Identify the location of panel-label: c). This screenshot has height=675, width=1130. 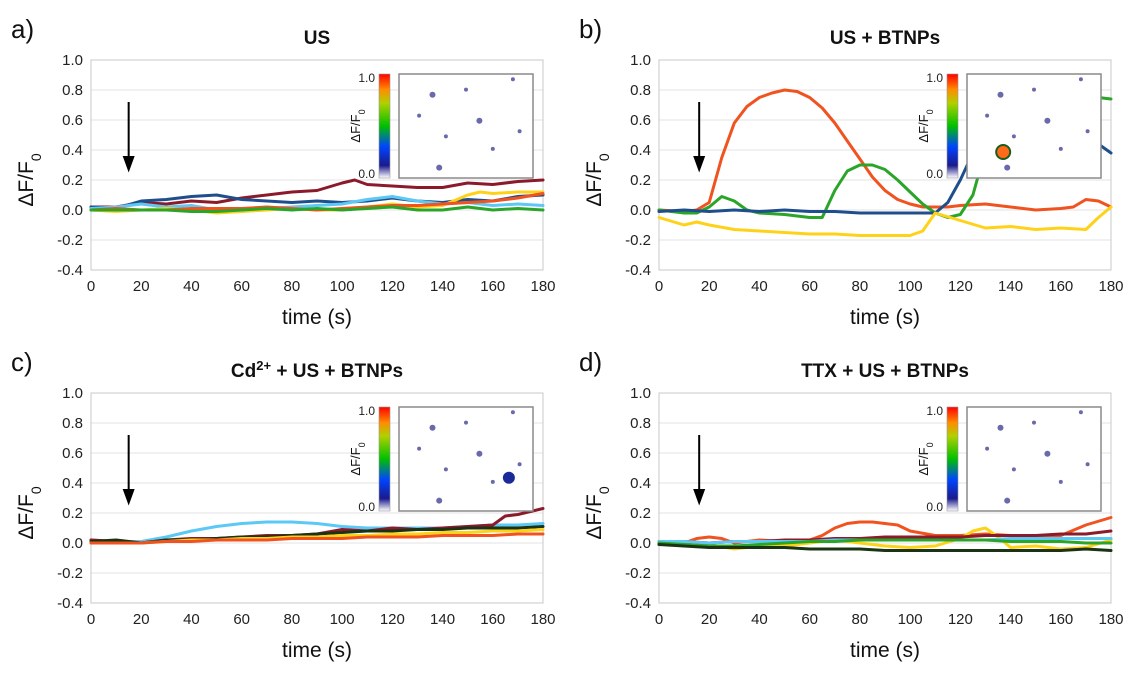
(22, 362).